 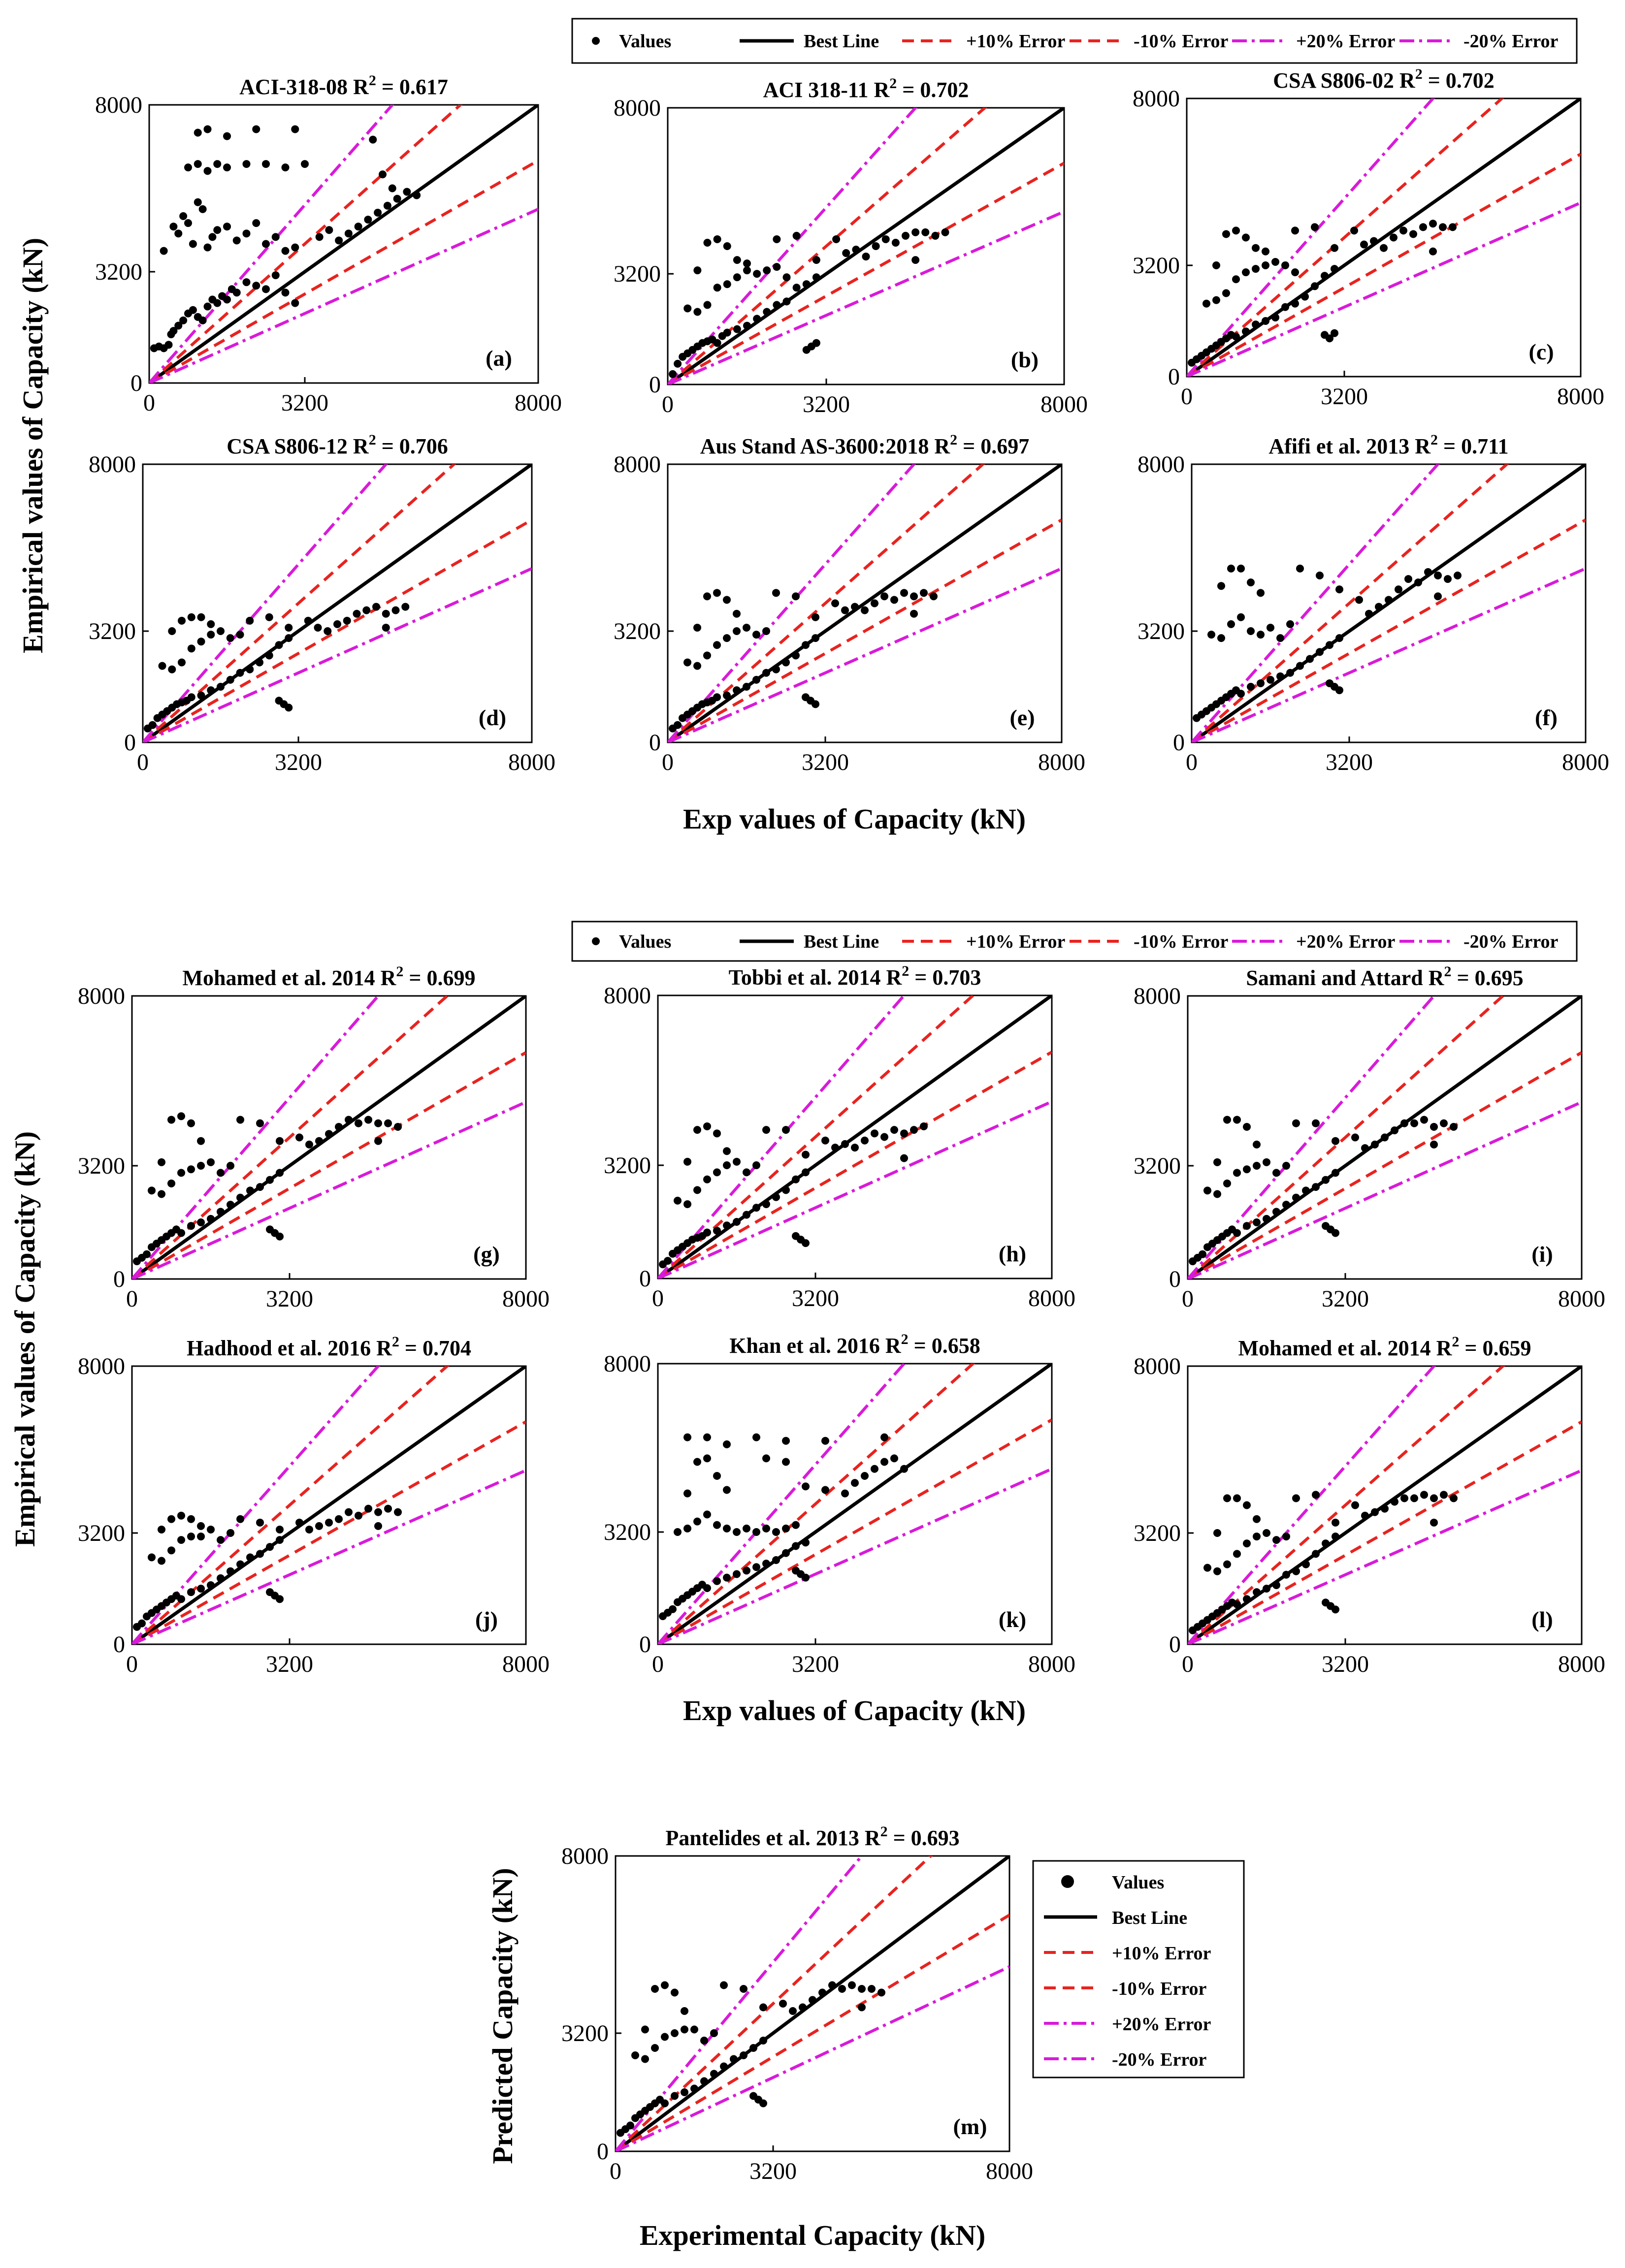 I want to click on panel-title: Aus Stand AS-3600:2018 R2 = 0.697, so click(x=864, y=445).